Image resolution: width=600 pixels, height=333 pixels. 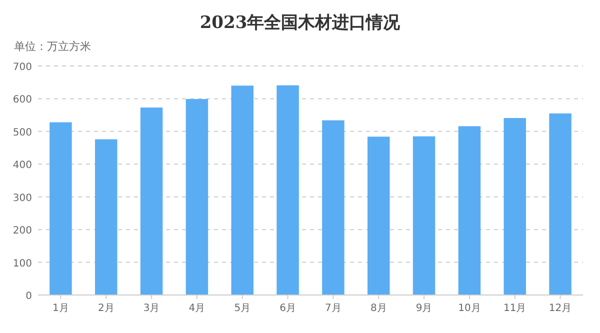 What do you see at coordinates (22, 264) in the screenshot?
I see `y-tick-label: 100` at bounding box center [22, 264].